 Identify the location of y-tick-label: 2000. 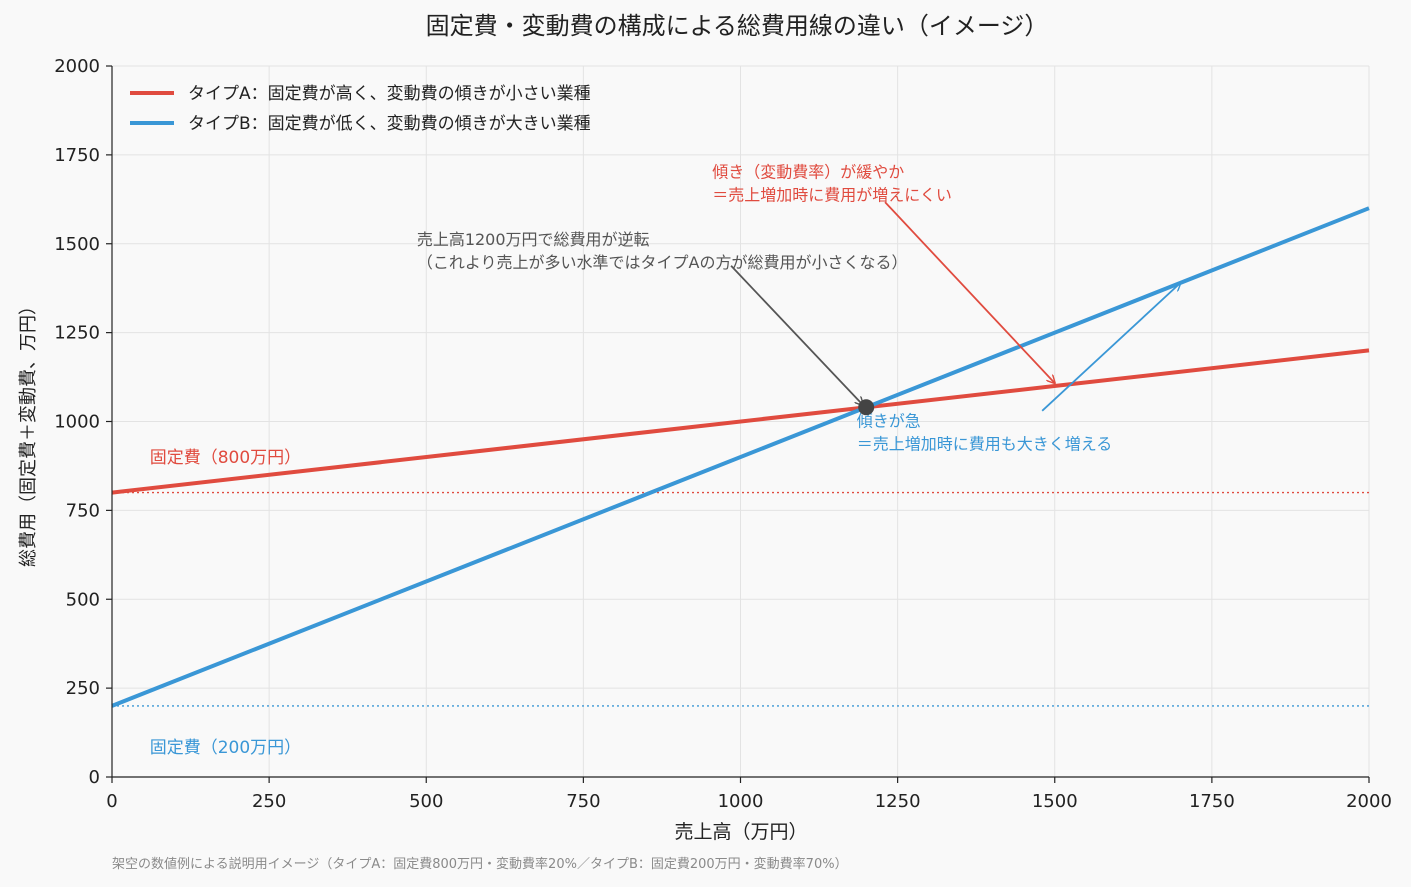
(77, 66).